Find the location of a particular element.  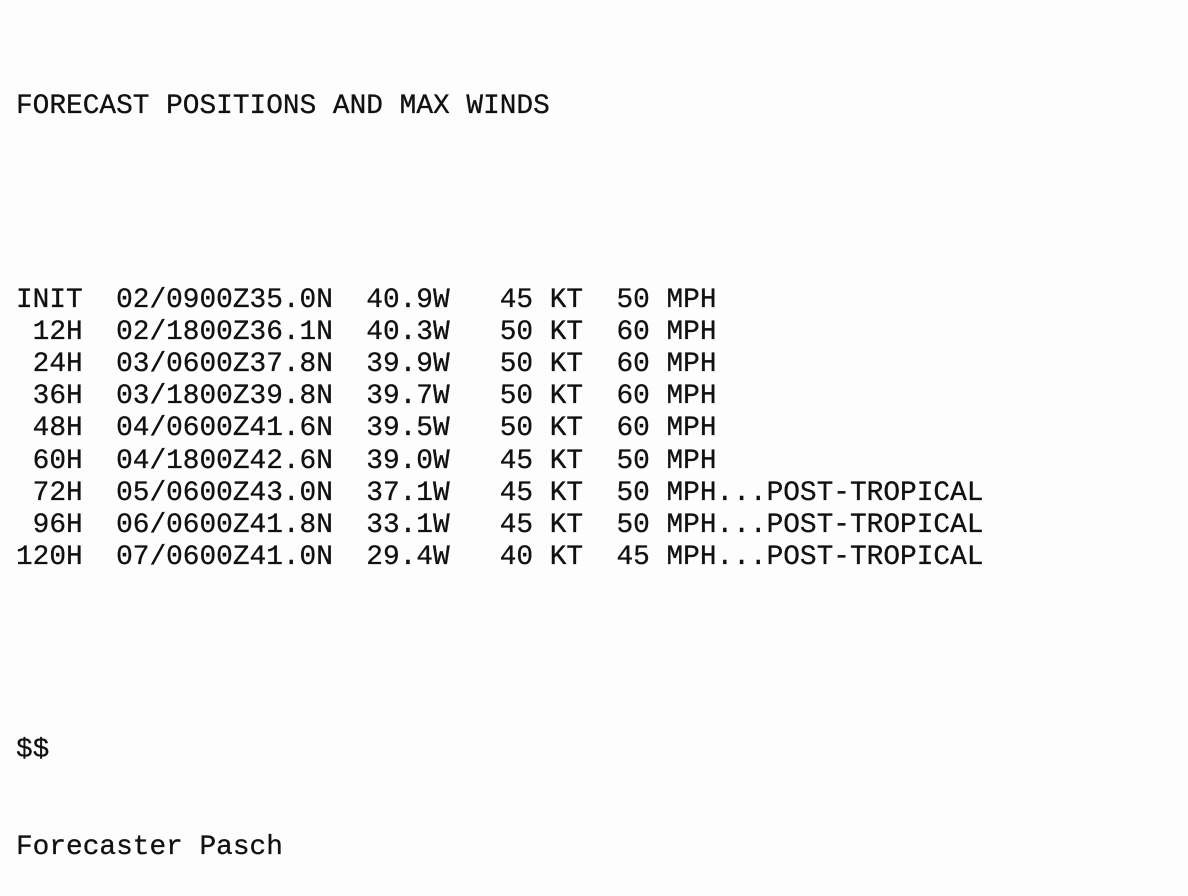

valid-time: 05/0600Z is located at coordinates (183, 493).